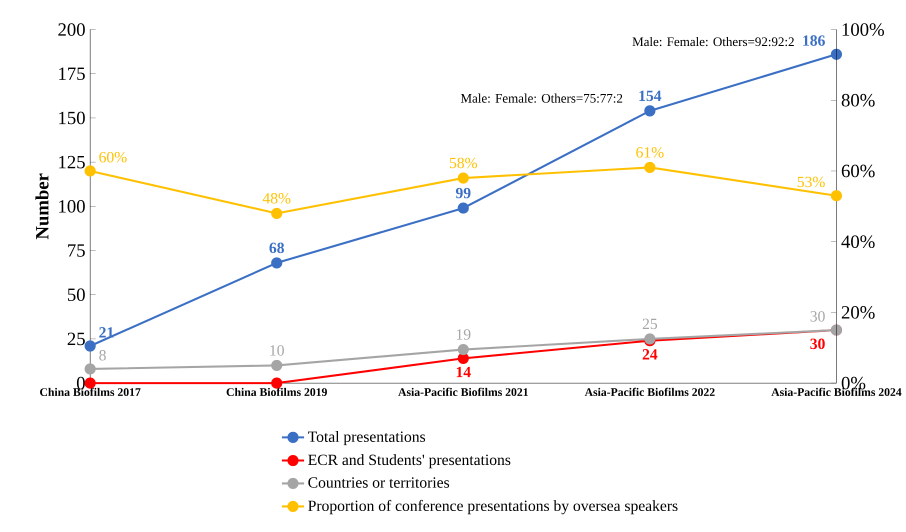  What do you see at coordinates (90, 392) in the screenshot?
I see `x-tick-label: China Biofilms 2017` at bounding box center [90, 392].